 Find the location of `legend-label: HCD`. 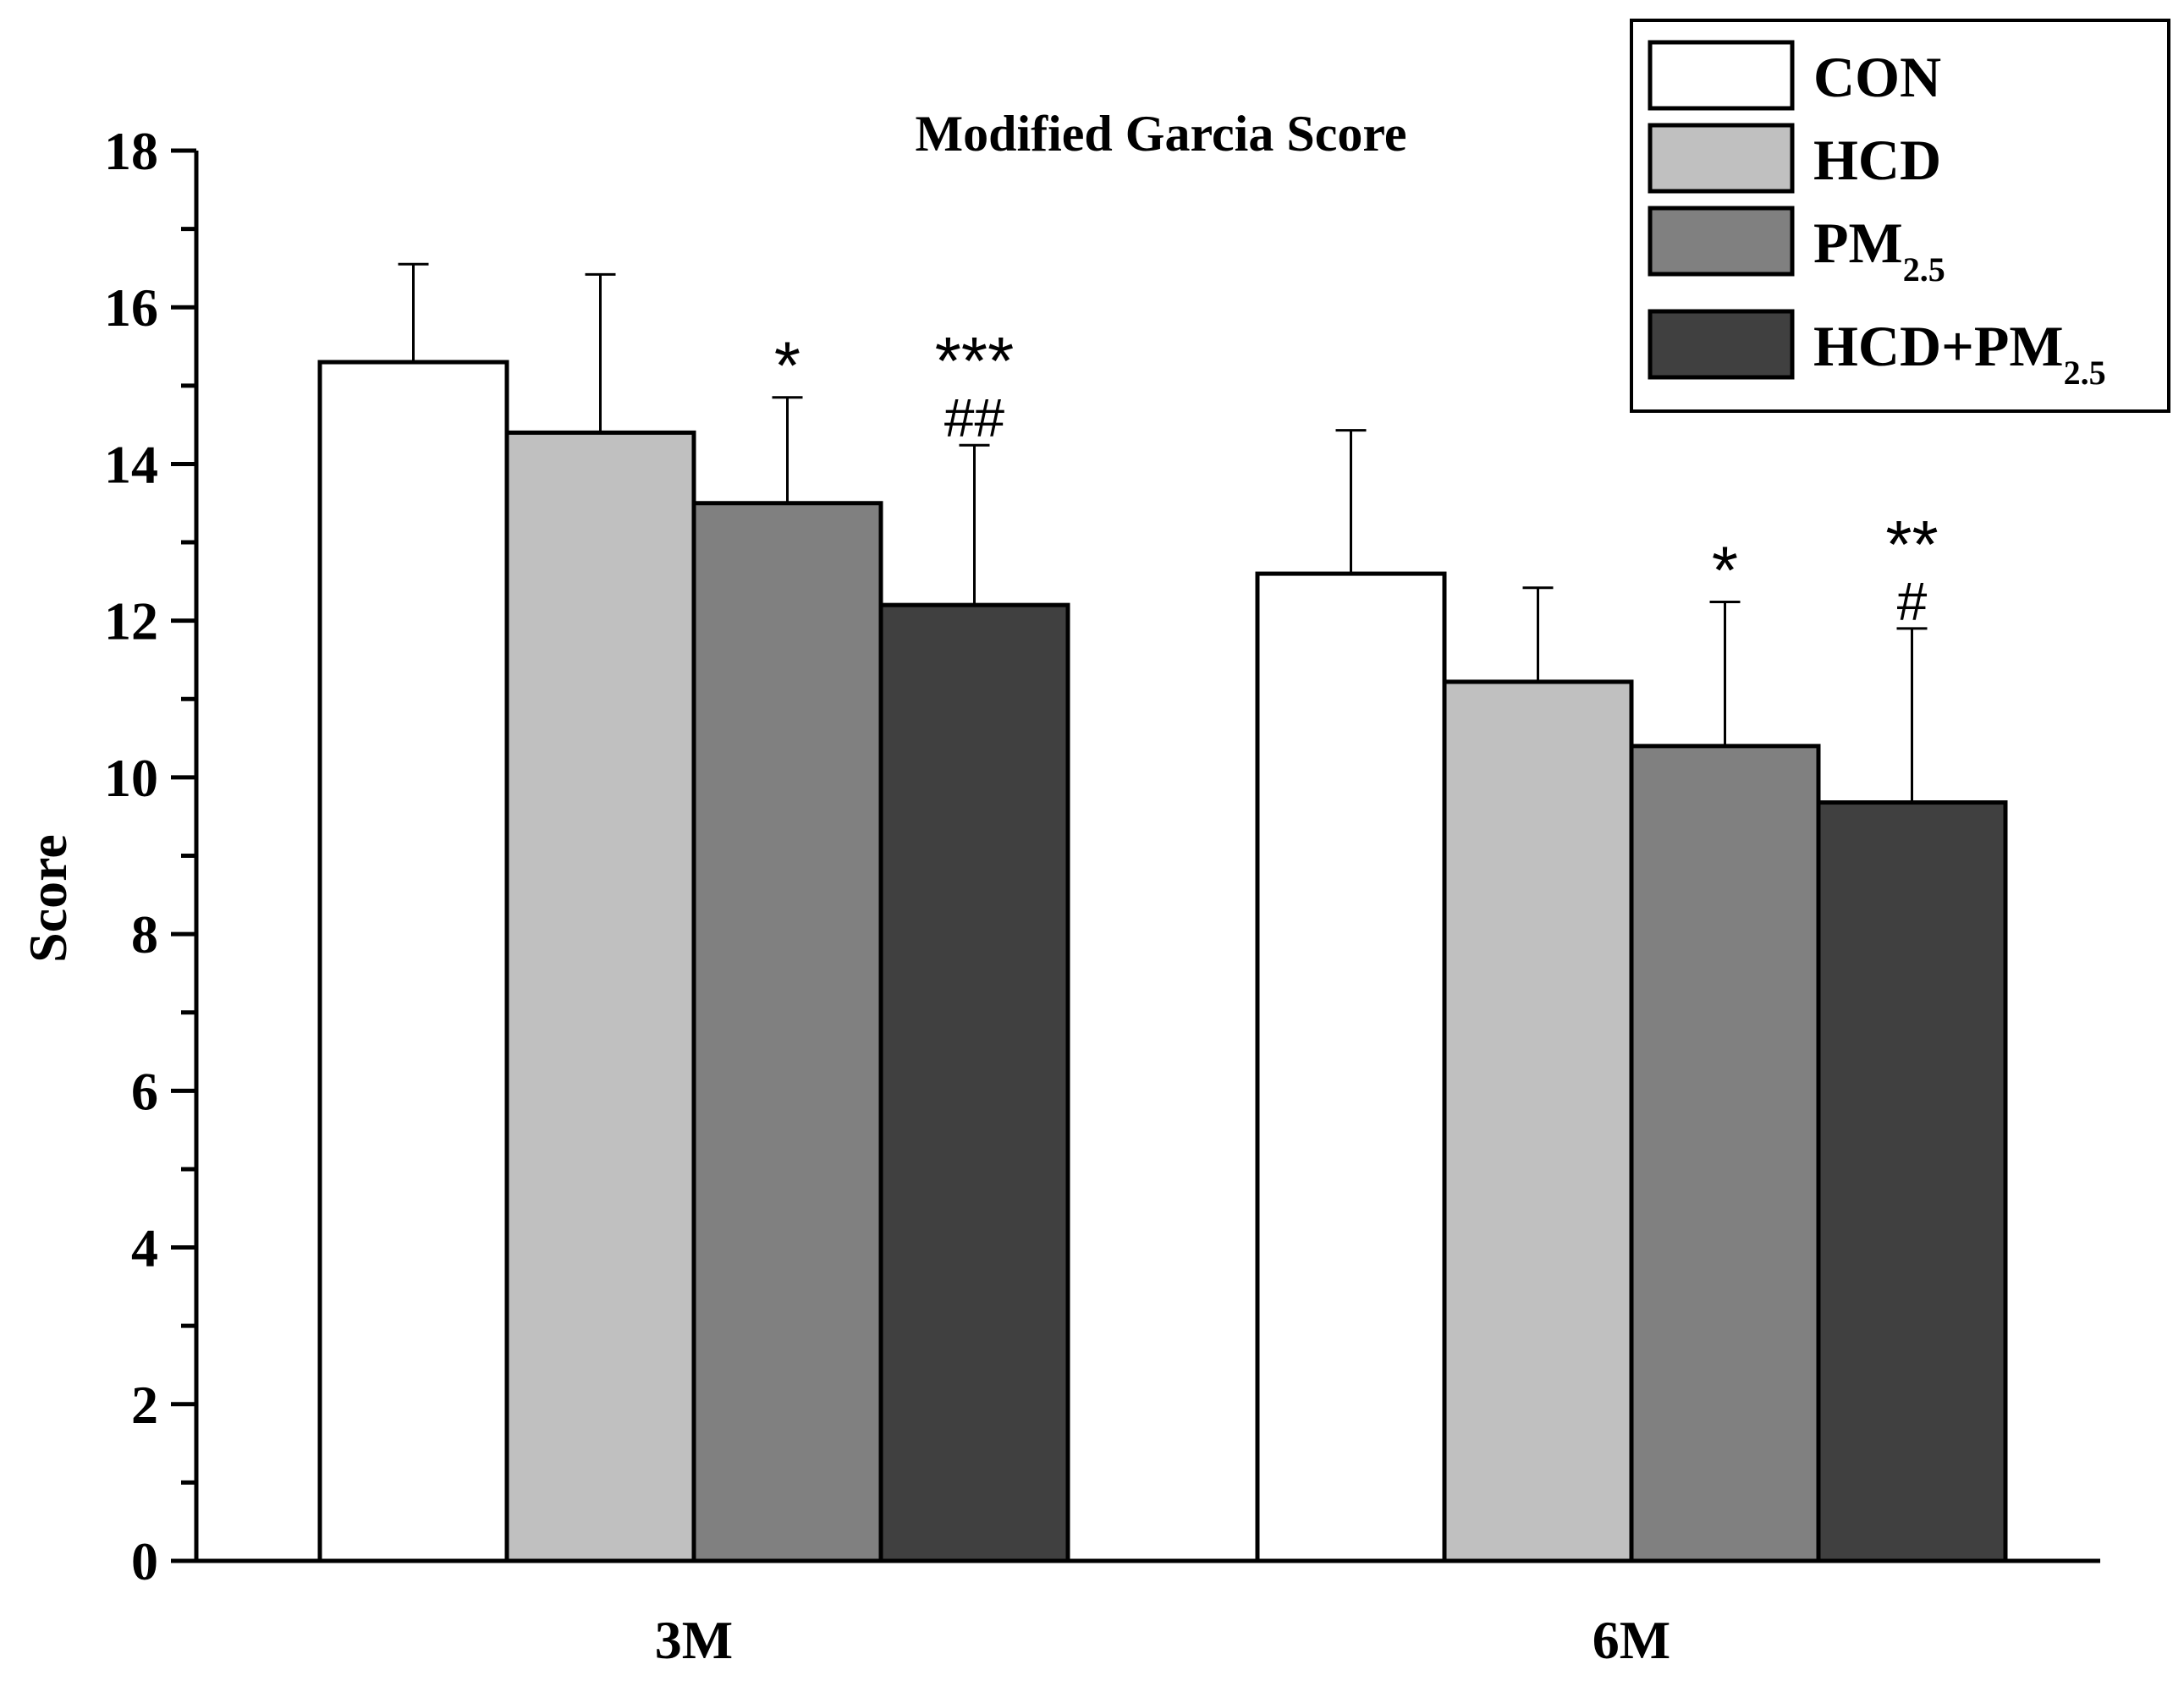

legend-label: HCD is located at coordinates (1877, 160).